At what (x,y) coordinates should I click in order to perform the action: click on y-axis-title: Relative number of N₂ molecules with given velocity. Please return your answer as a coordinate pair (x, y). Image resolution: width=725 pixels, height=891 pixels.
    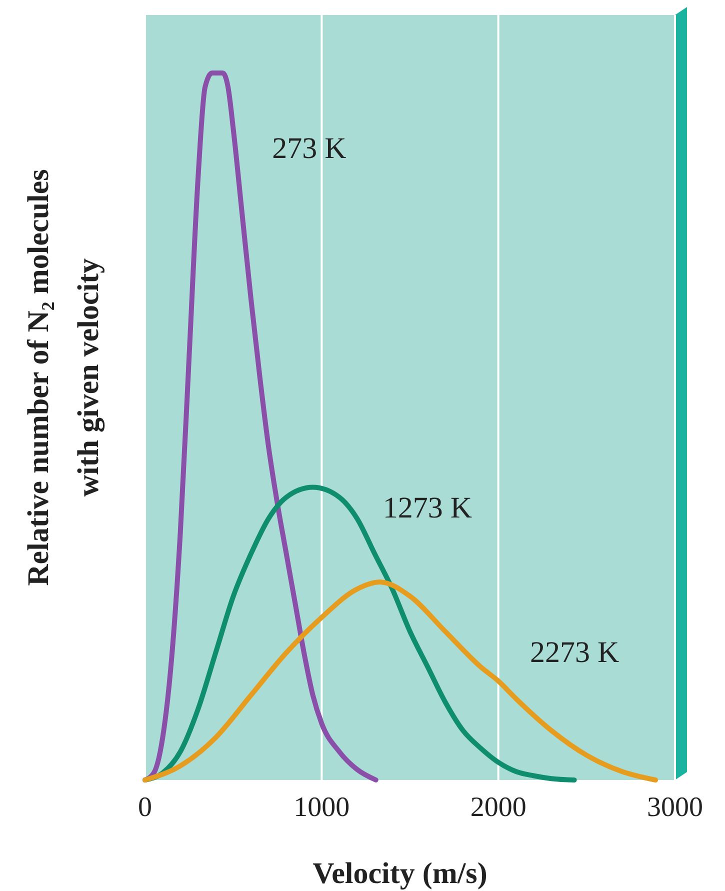
    Looking at the image, I should click on (63, 377).